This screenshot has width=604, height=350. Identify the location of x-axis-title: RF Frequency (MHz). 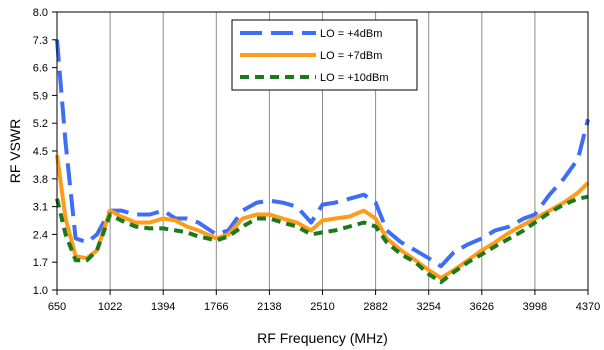
(322, 338).